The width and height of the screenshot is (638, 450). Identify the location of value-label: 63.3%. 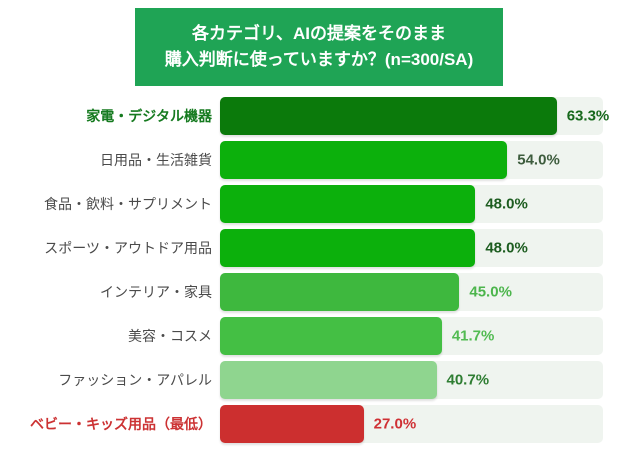
(588, 116).